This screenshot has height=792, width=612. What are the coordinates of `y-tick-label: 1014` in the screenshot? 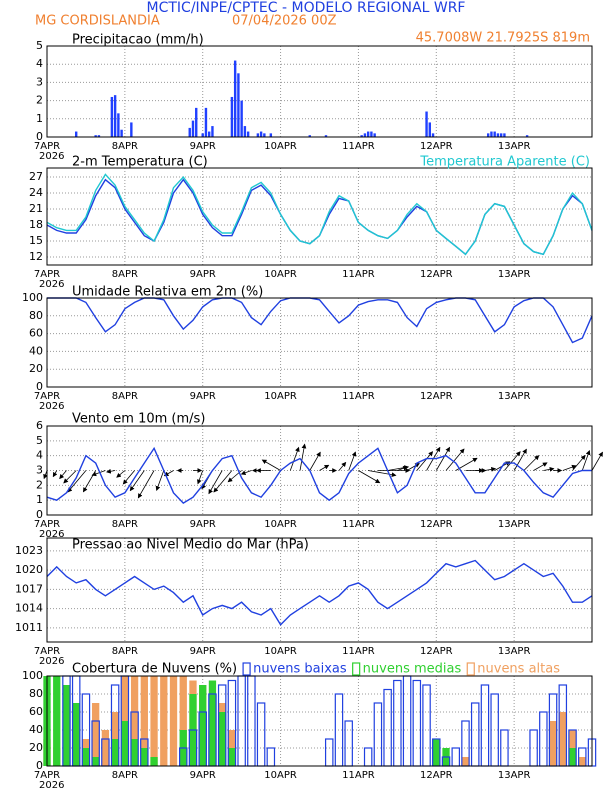 It's located at (29, 608).